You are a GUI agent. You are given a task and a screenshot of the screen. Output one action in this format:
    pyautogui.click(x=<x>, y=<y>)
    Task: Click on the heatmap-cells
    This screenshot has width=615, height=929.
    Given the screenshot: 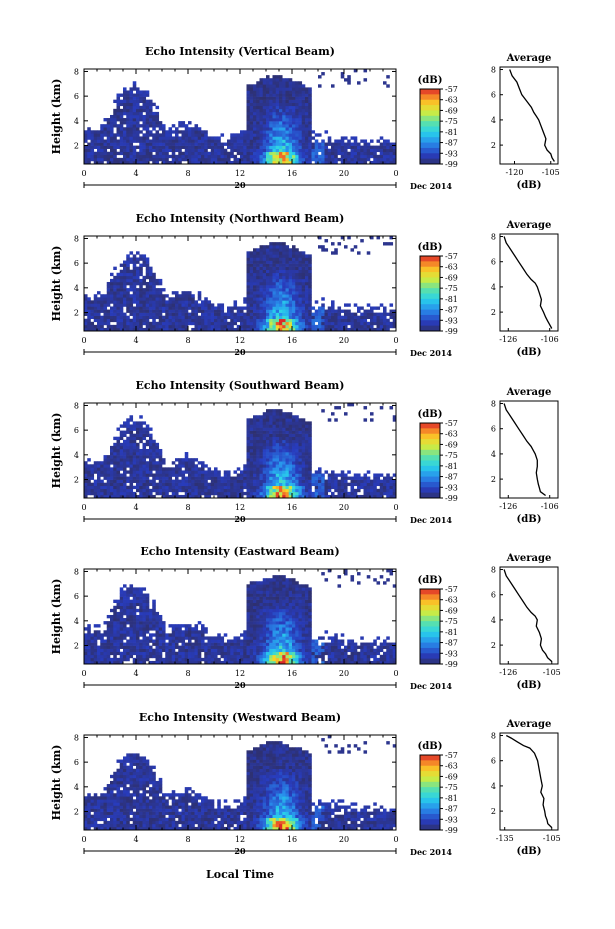 What is the action you would take?
    pyautogui.click(x=240, y=117)
    